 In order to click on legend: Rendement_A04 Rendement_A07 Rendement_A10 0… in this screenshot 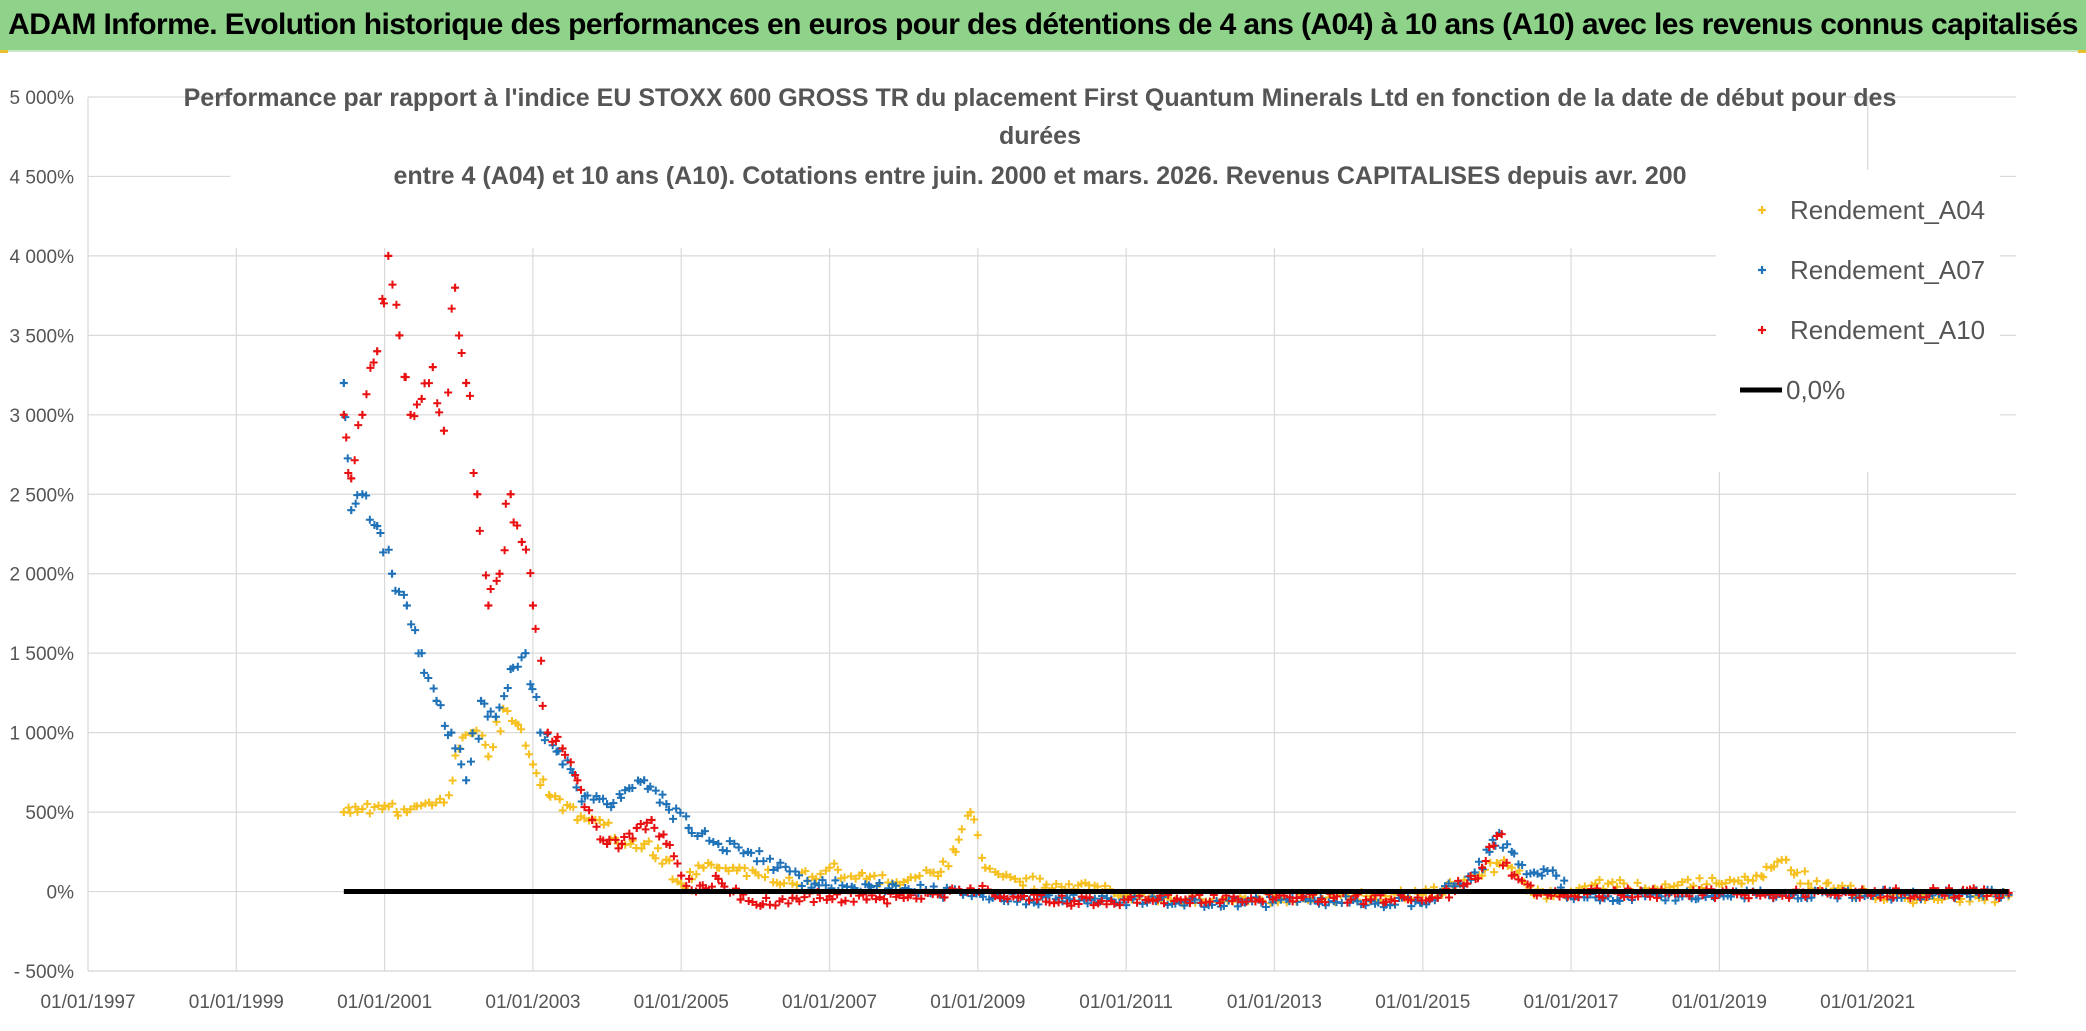, I will do `click(1858, 321)`.